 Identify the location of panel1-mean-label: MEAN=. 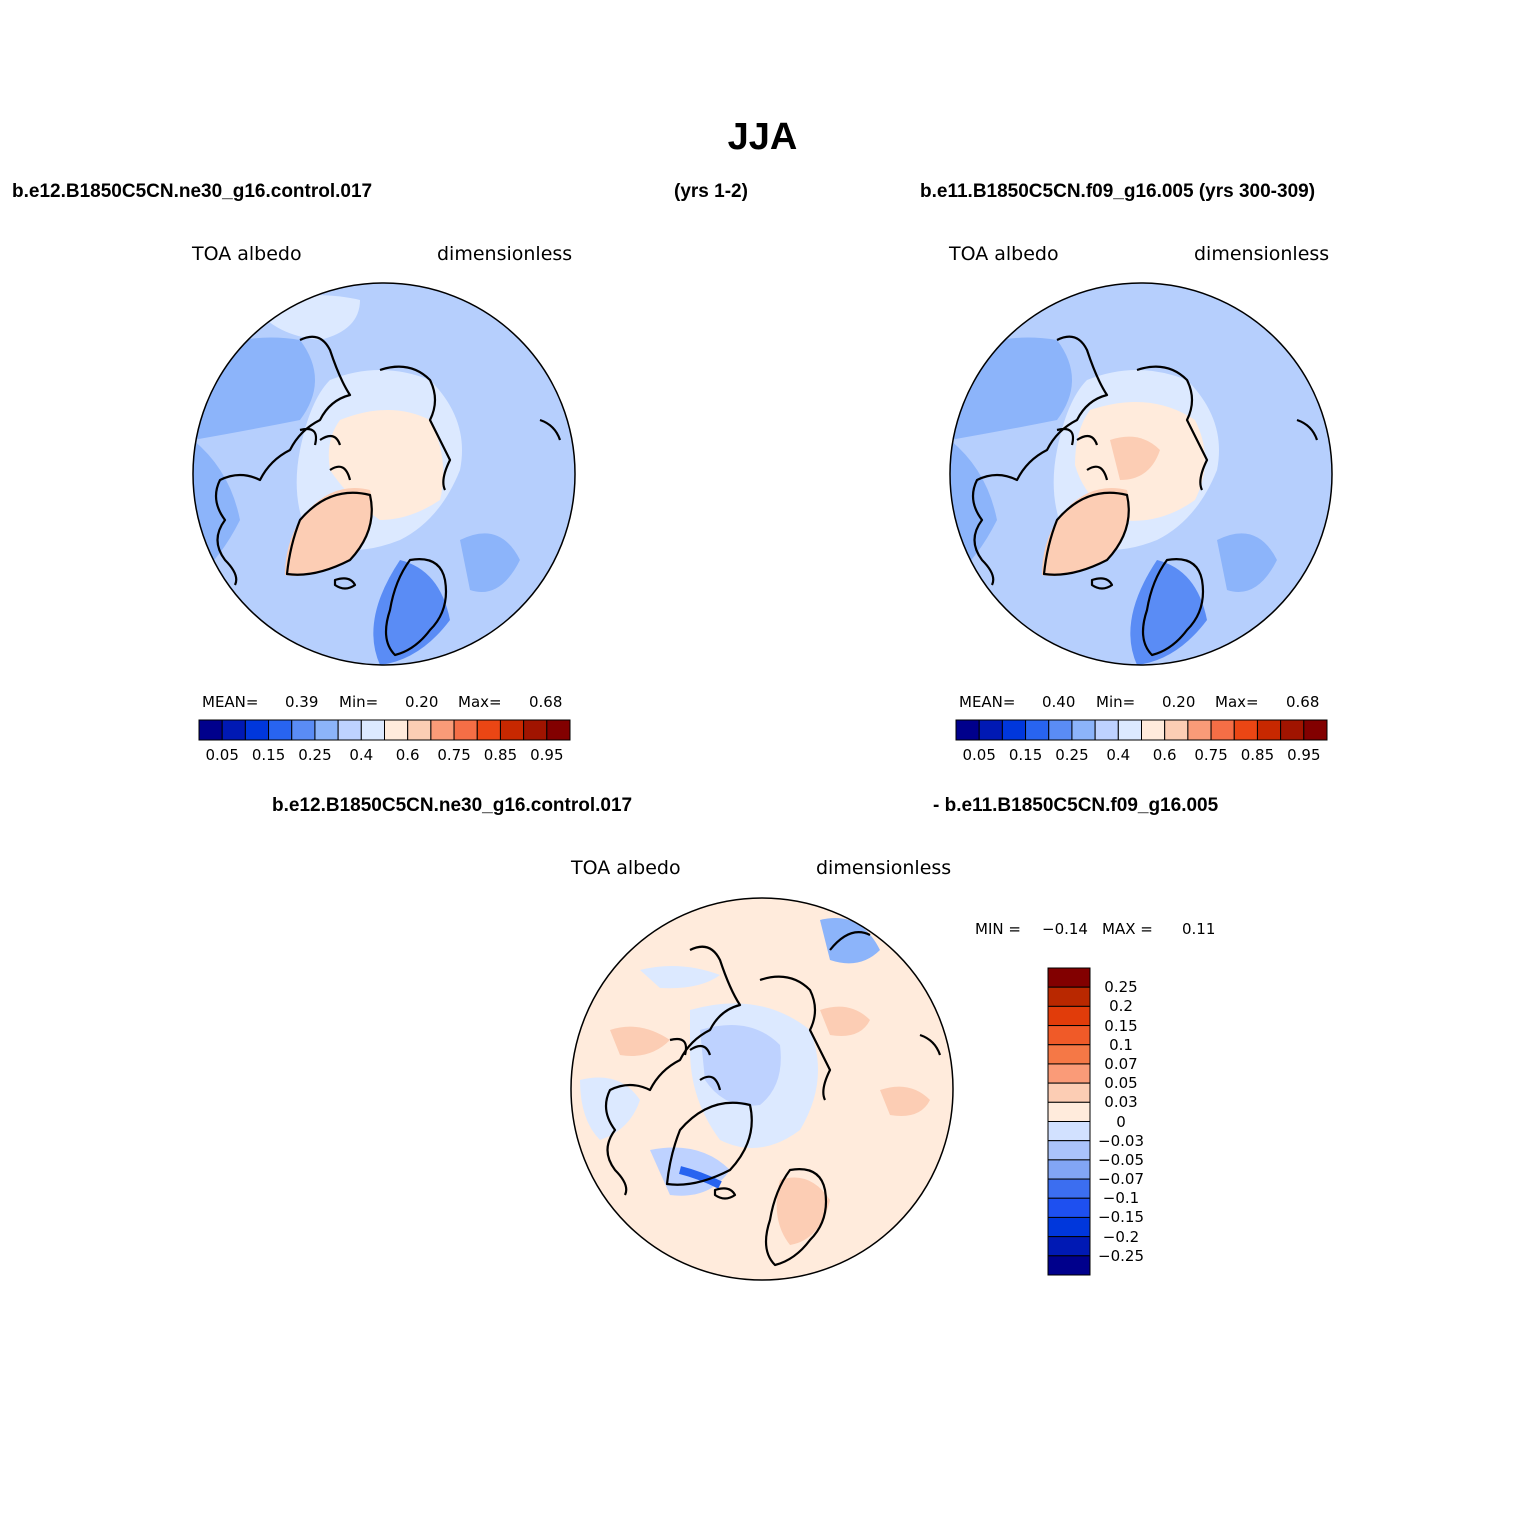
(230, 702).